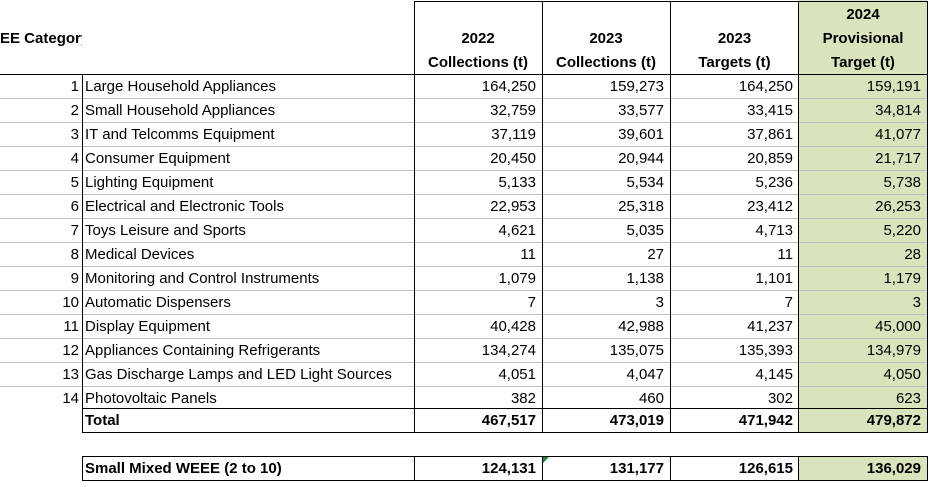 The height and width of the screenshot is (487, 932). Describe the element at coordinates (780, 398) in the screenshot. I see `row-2023-targets: 302` at that location.